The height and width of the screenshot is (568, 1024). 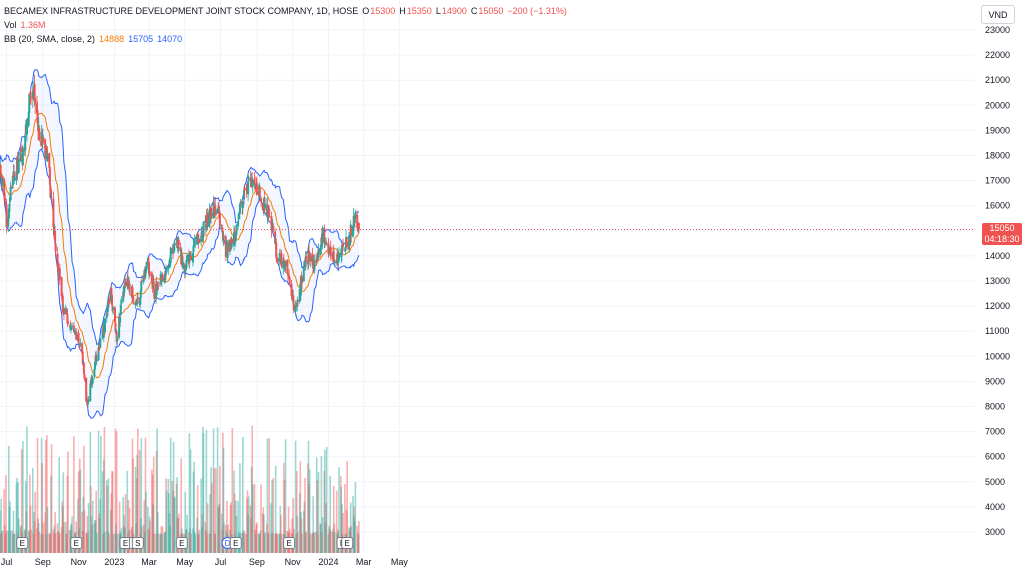 I want to click on y-tick-label: 20000, so click(x=997, y=105).